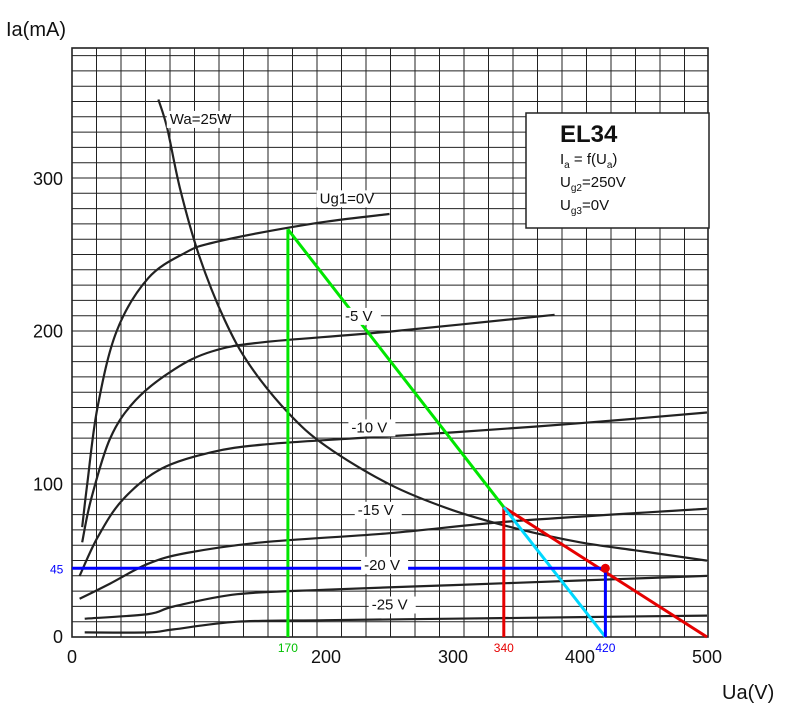 Image resolution: width=803 pixels, height=712 pixels. What do you see at coordinates (605, 568) in the screenshot?
I see `operating-point` at bounding box center [605, 568].